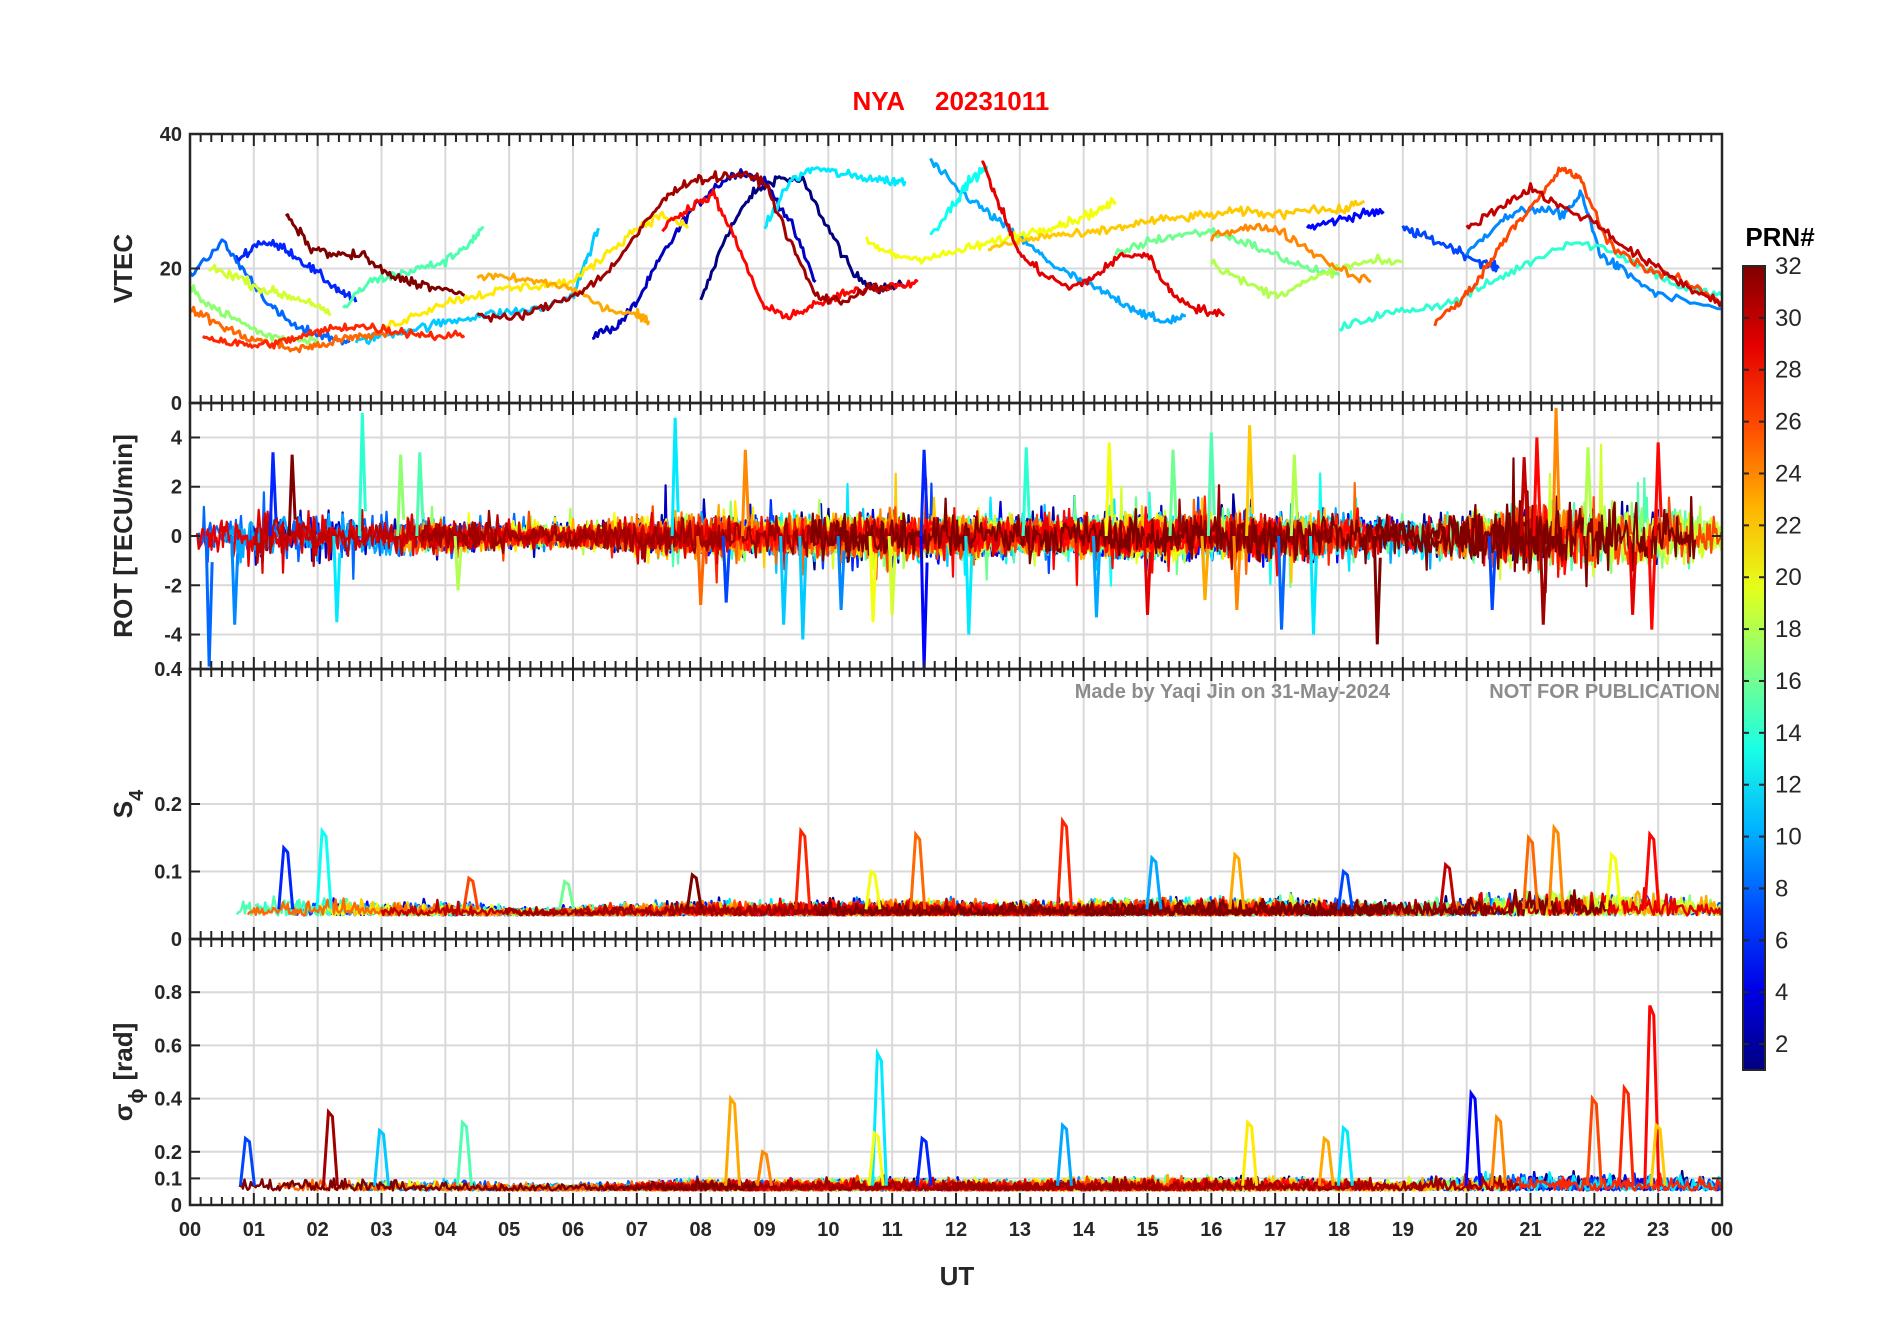 This screenshot has height=1335, width=1902. Describe the element at coordinates (957, 1276) in the screenshot. I see `x-axis-label: UT` at that location.